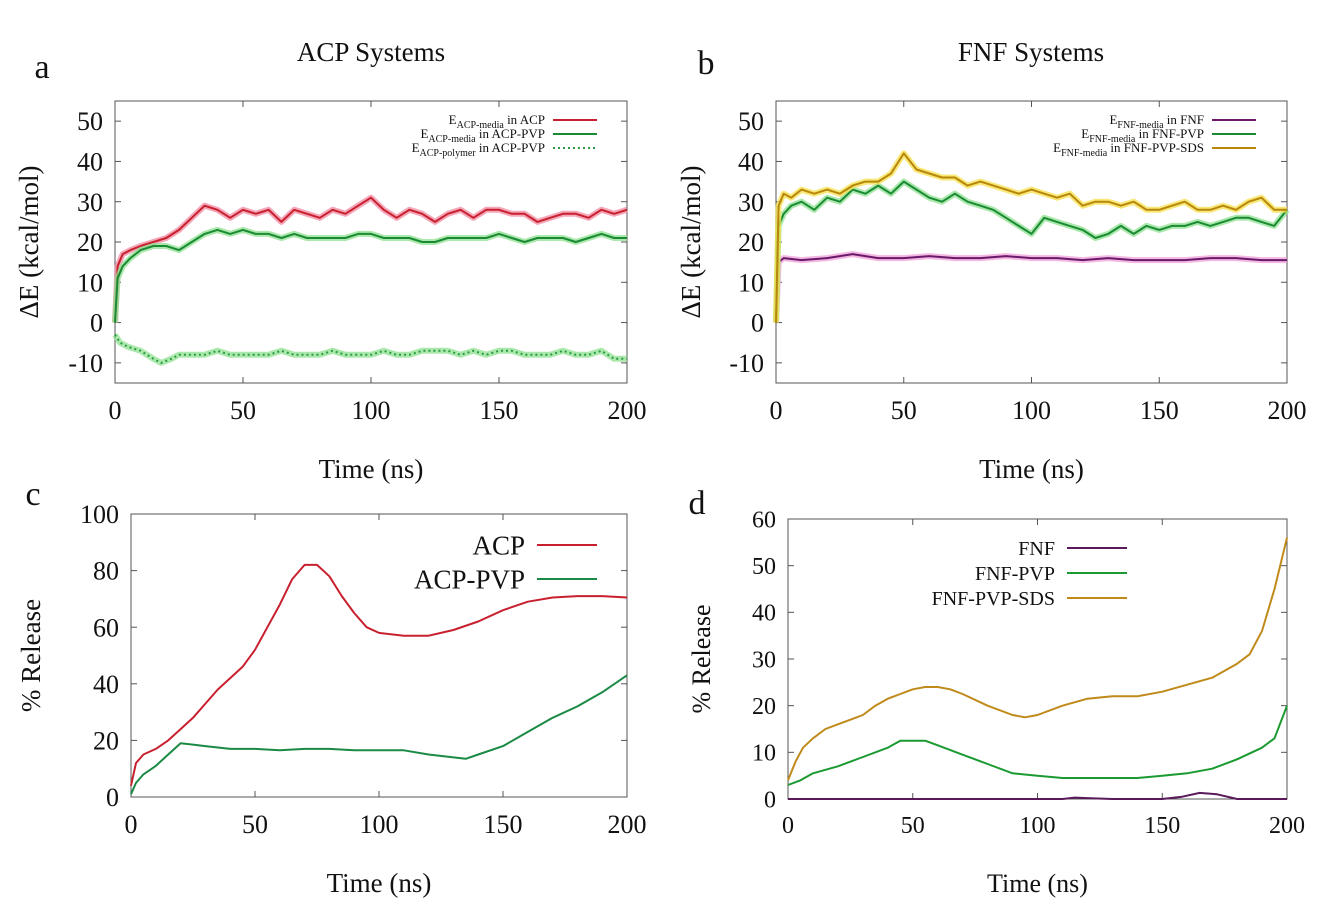 Image resolution: width=1332 pixels, height=905 pixels. I want to click on legend: FNF FNF-PVP FNF-PVP-SDS, so click(1029, 574).